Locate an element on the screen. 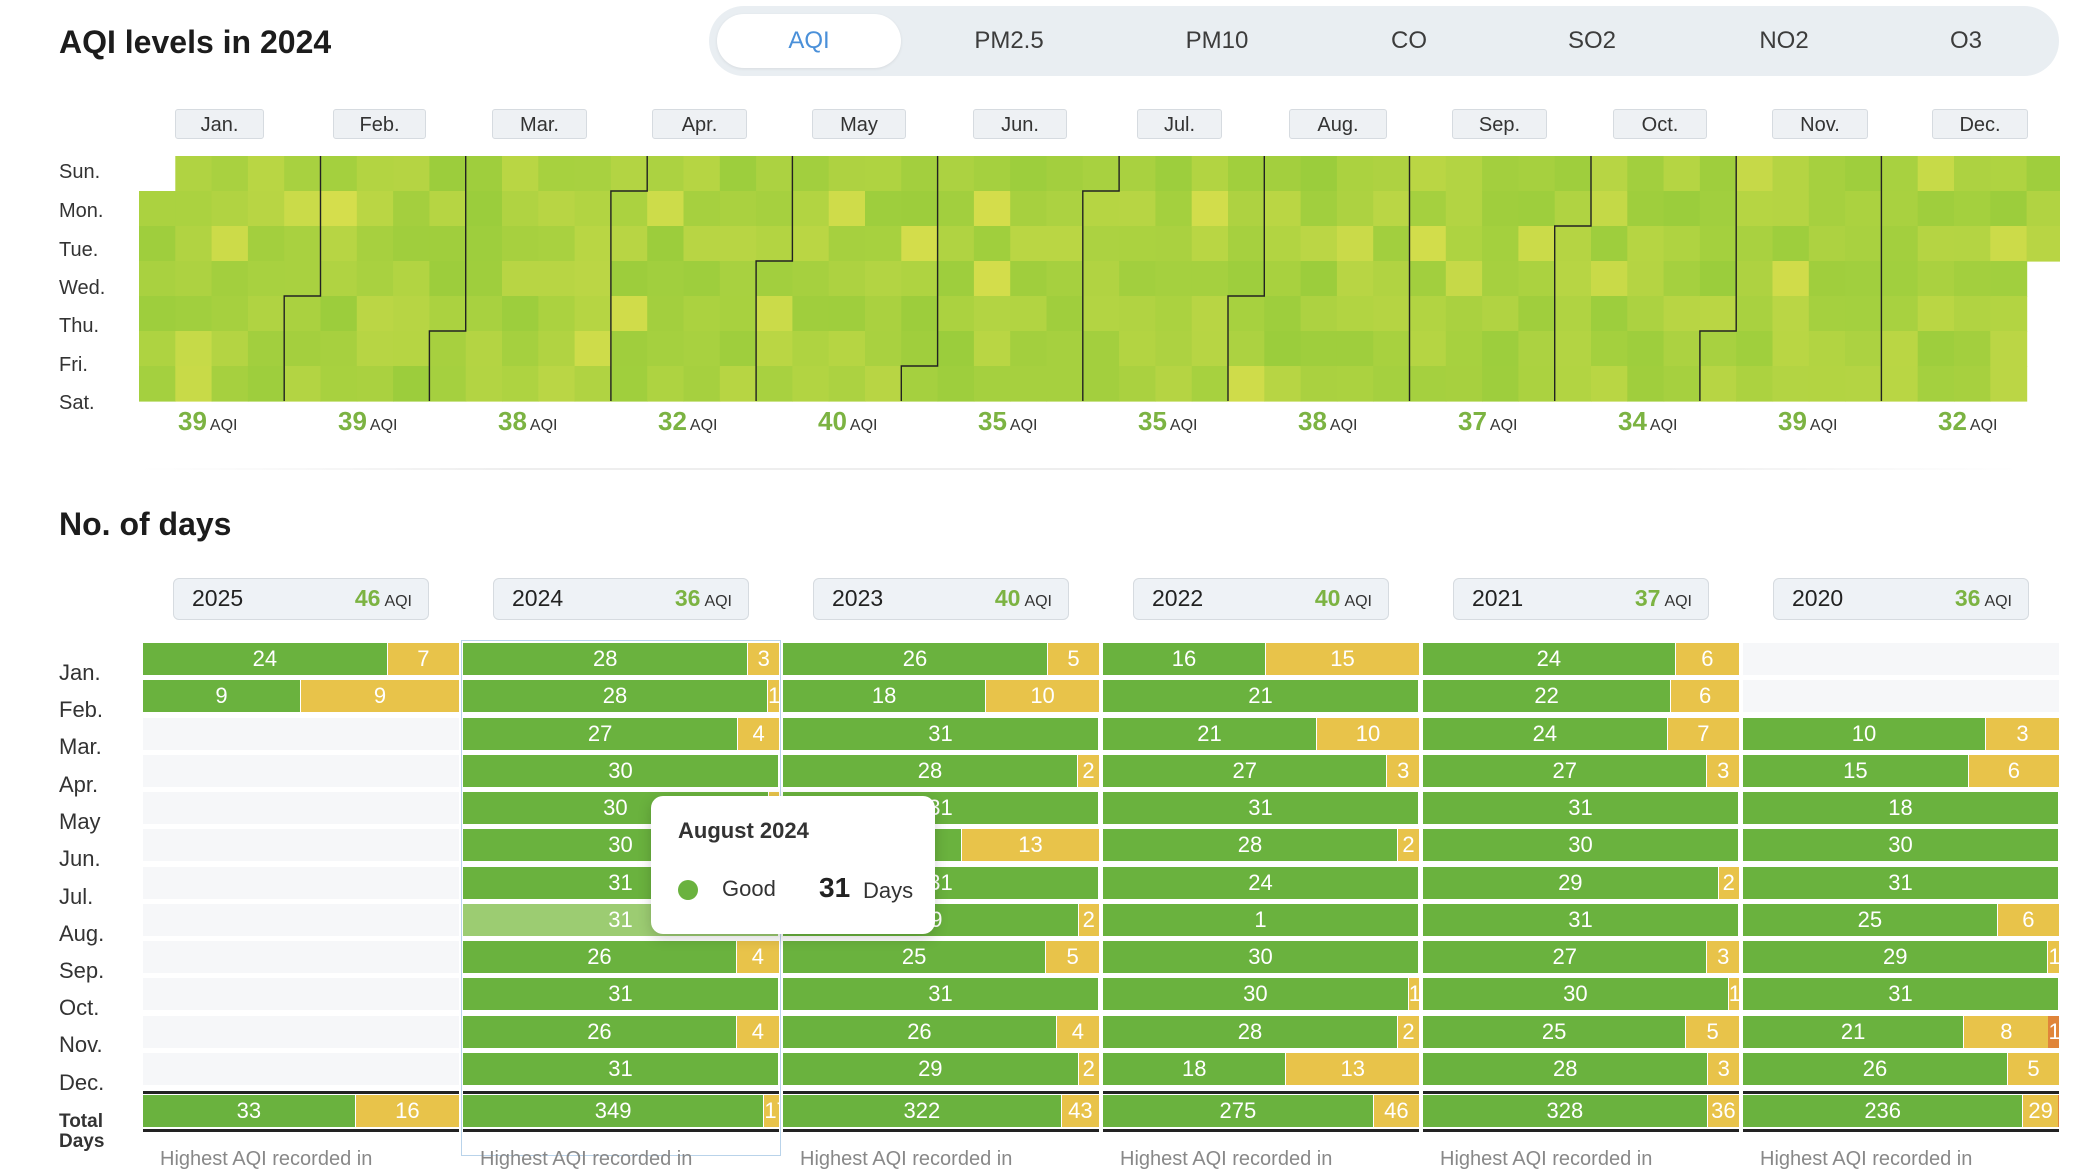 The height and width of the screenshot is (1171, 2080). tab-no2: NO2 is located at coordinates (1784, 40).